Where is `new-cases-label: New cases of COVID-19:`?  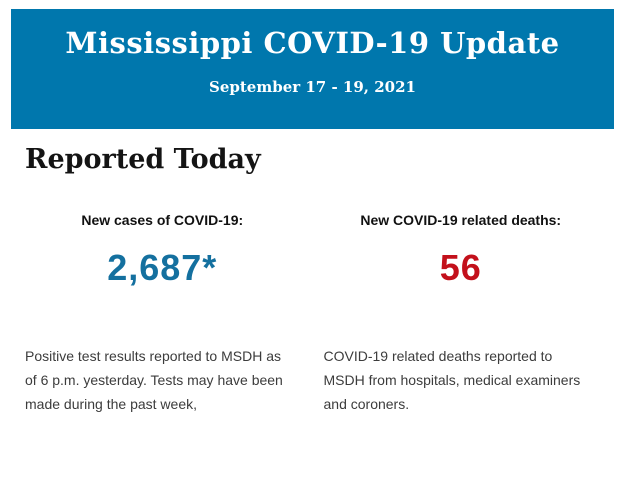
new-cases-label: New cases of COVID-19: is located at coordinates (162, 220).